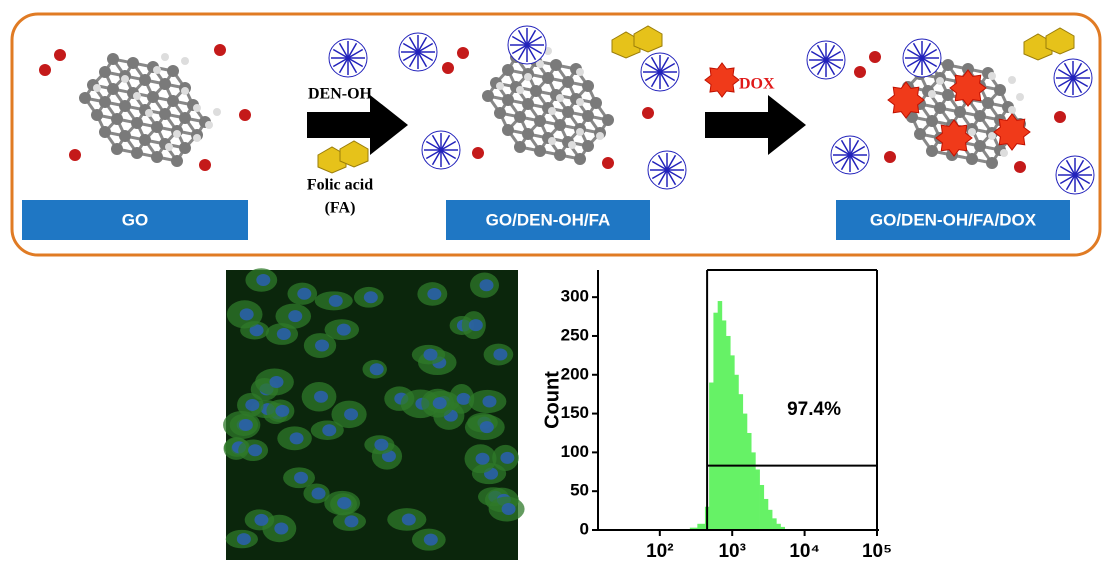  I want to click on x-tick-label: 10³, so click(731, 551).